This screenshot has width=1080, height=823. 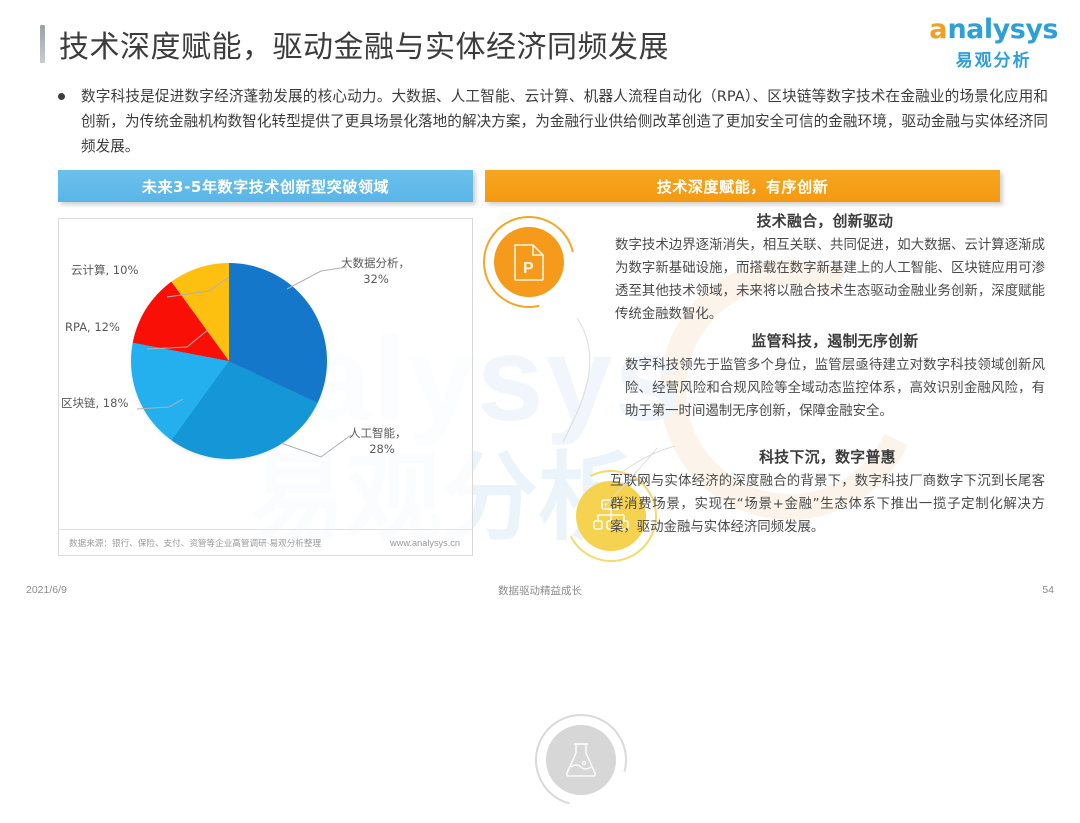 I want to click on svg-text: P, so click(x=528, y=268).